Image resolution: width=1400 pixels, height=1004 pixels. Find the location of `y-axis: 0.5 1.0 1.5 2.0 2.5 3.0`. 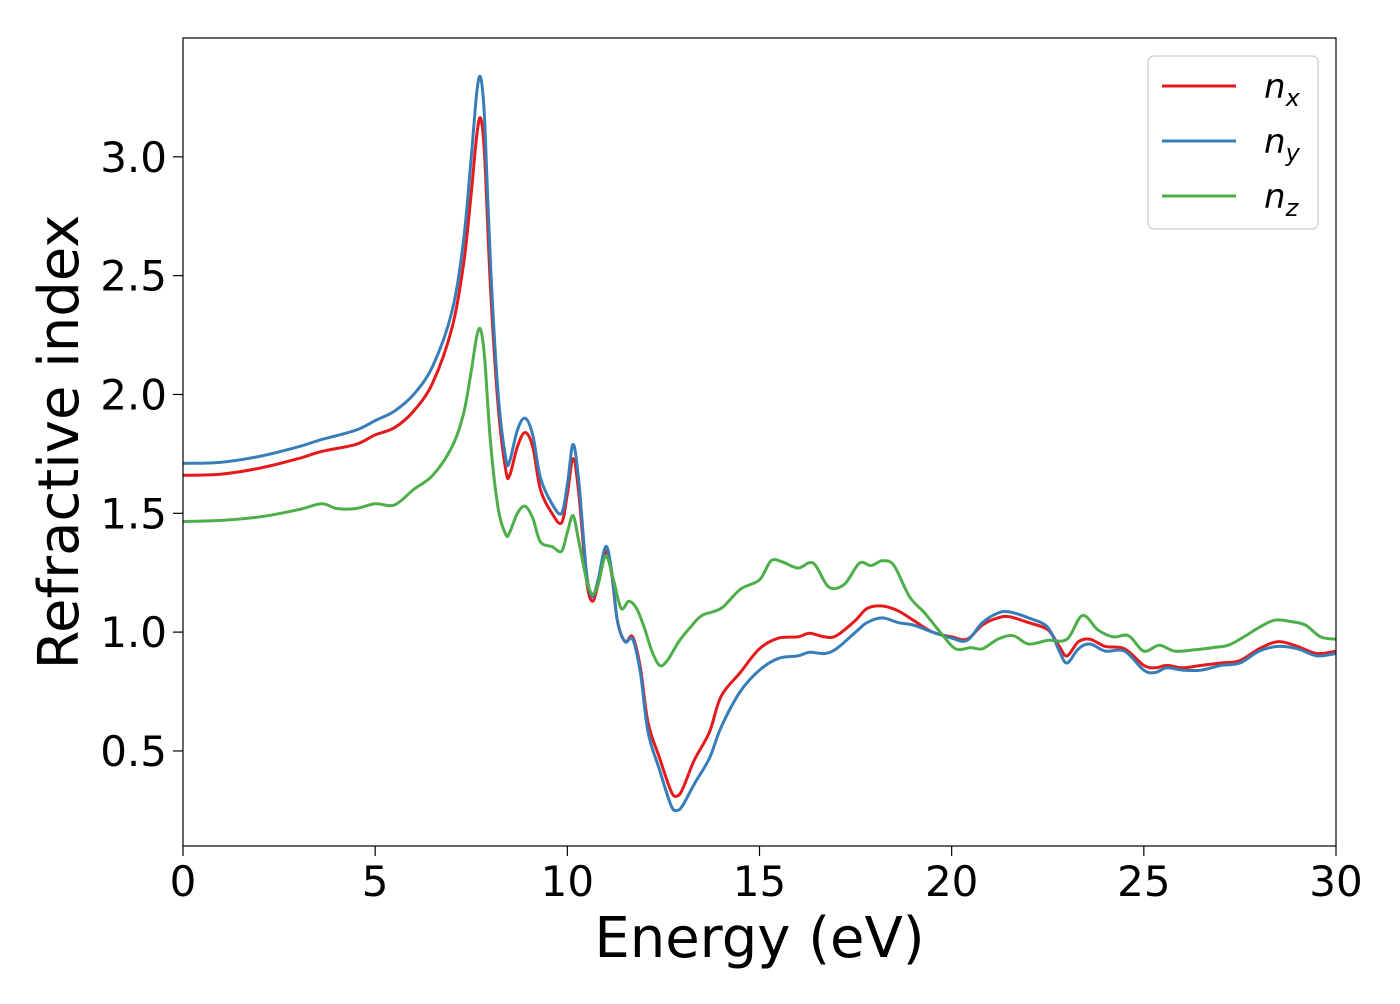

y-axis: 0.5 1.0 1.5 2.0 2.5 3.0 is located at coordinates (141, 454).